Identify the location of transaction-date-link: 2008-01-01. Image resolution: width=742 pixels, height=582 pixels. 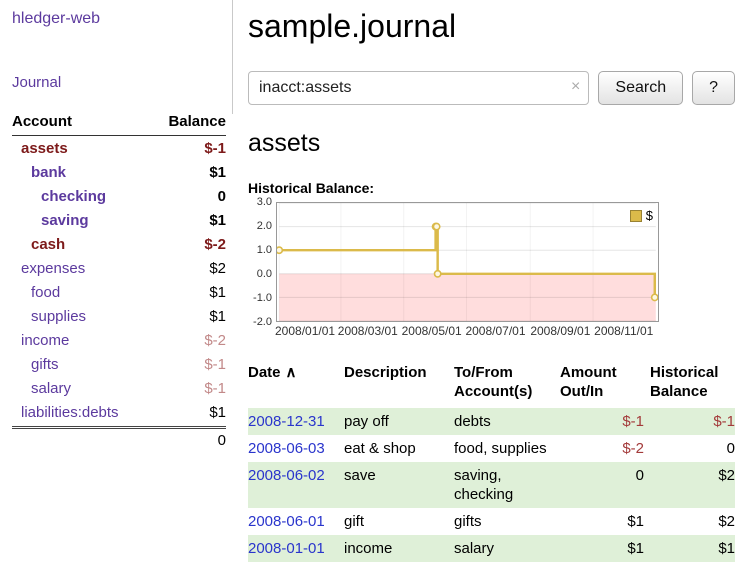
(286, 548).